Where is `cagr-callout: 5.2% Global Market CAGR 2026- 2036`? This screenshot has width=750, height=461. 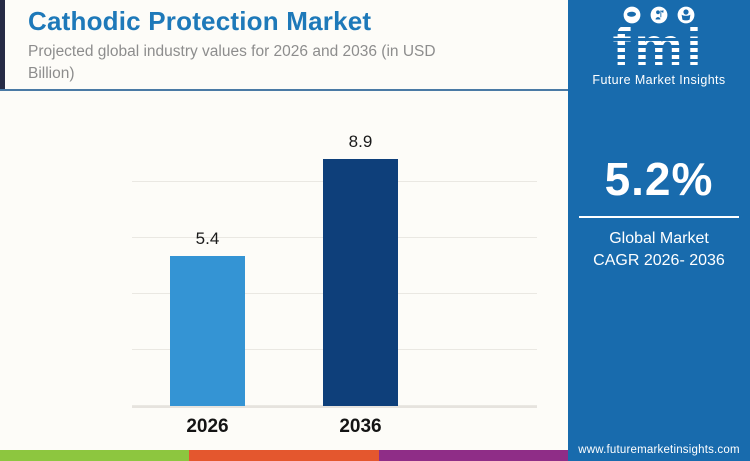
cagr-callout: 5.2% Global Market CAGR 2026- 2036 is located at coordinates (659, 211).